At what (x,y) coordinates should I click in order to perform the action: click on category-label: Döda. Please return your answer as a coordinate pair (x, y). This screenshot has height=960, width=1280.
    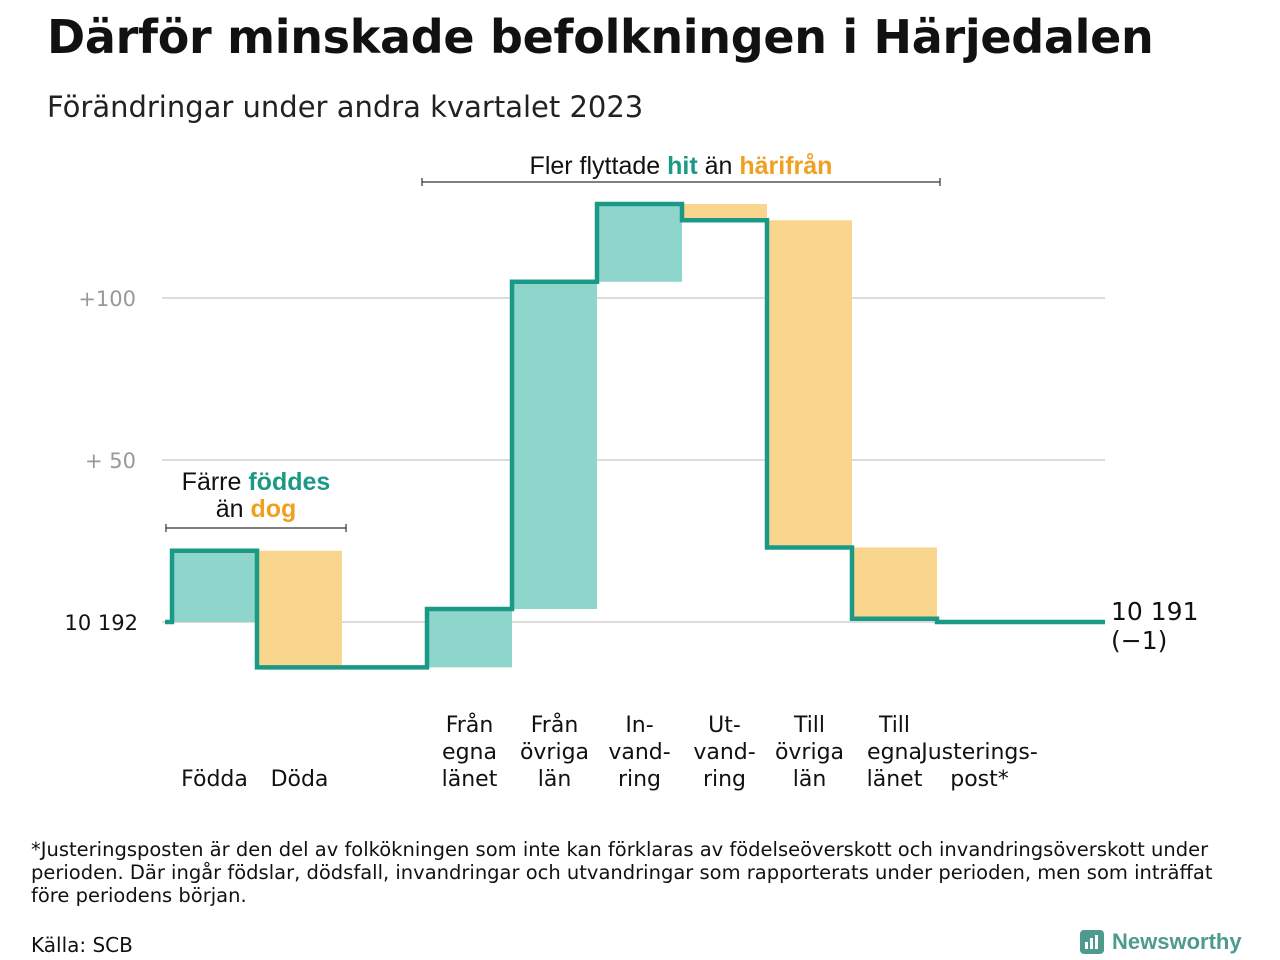
    Looking at the image, I should click on (300, 779).